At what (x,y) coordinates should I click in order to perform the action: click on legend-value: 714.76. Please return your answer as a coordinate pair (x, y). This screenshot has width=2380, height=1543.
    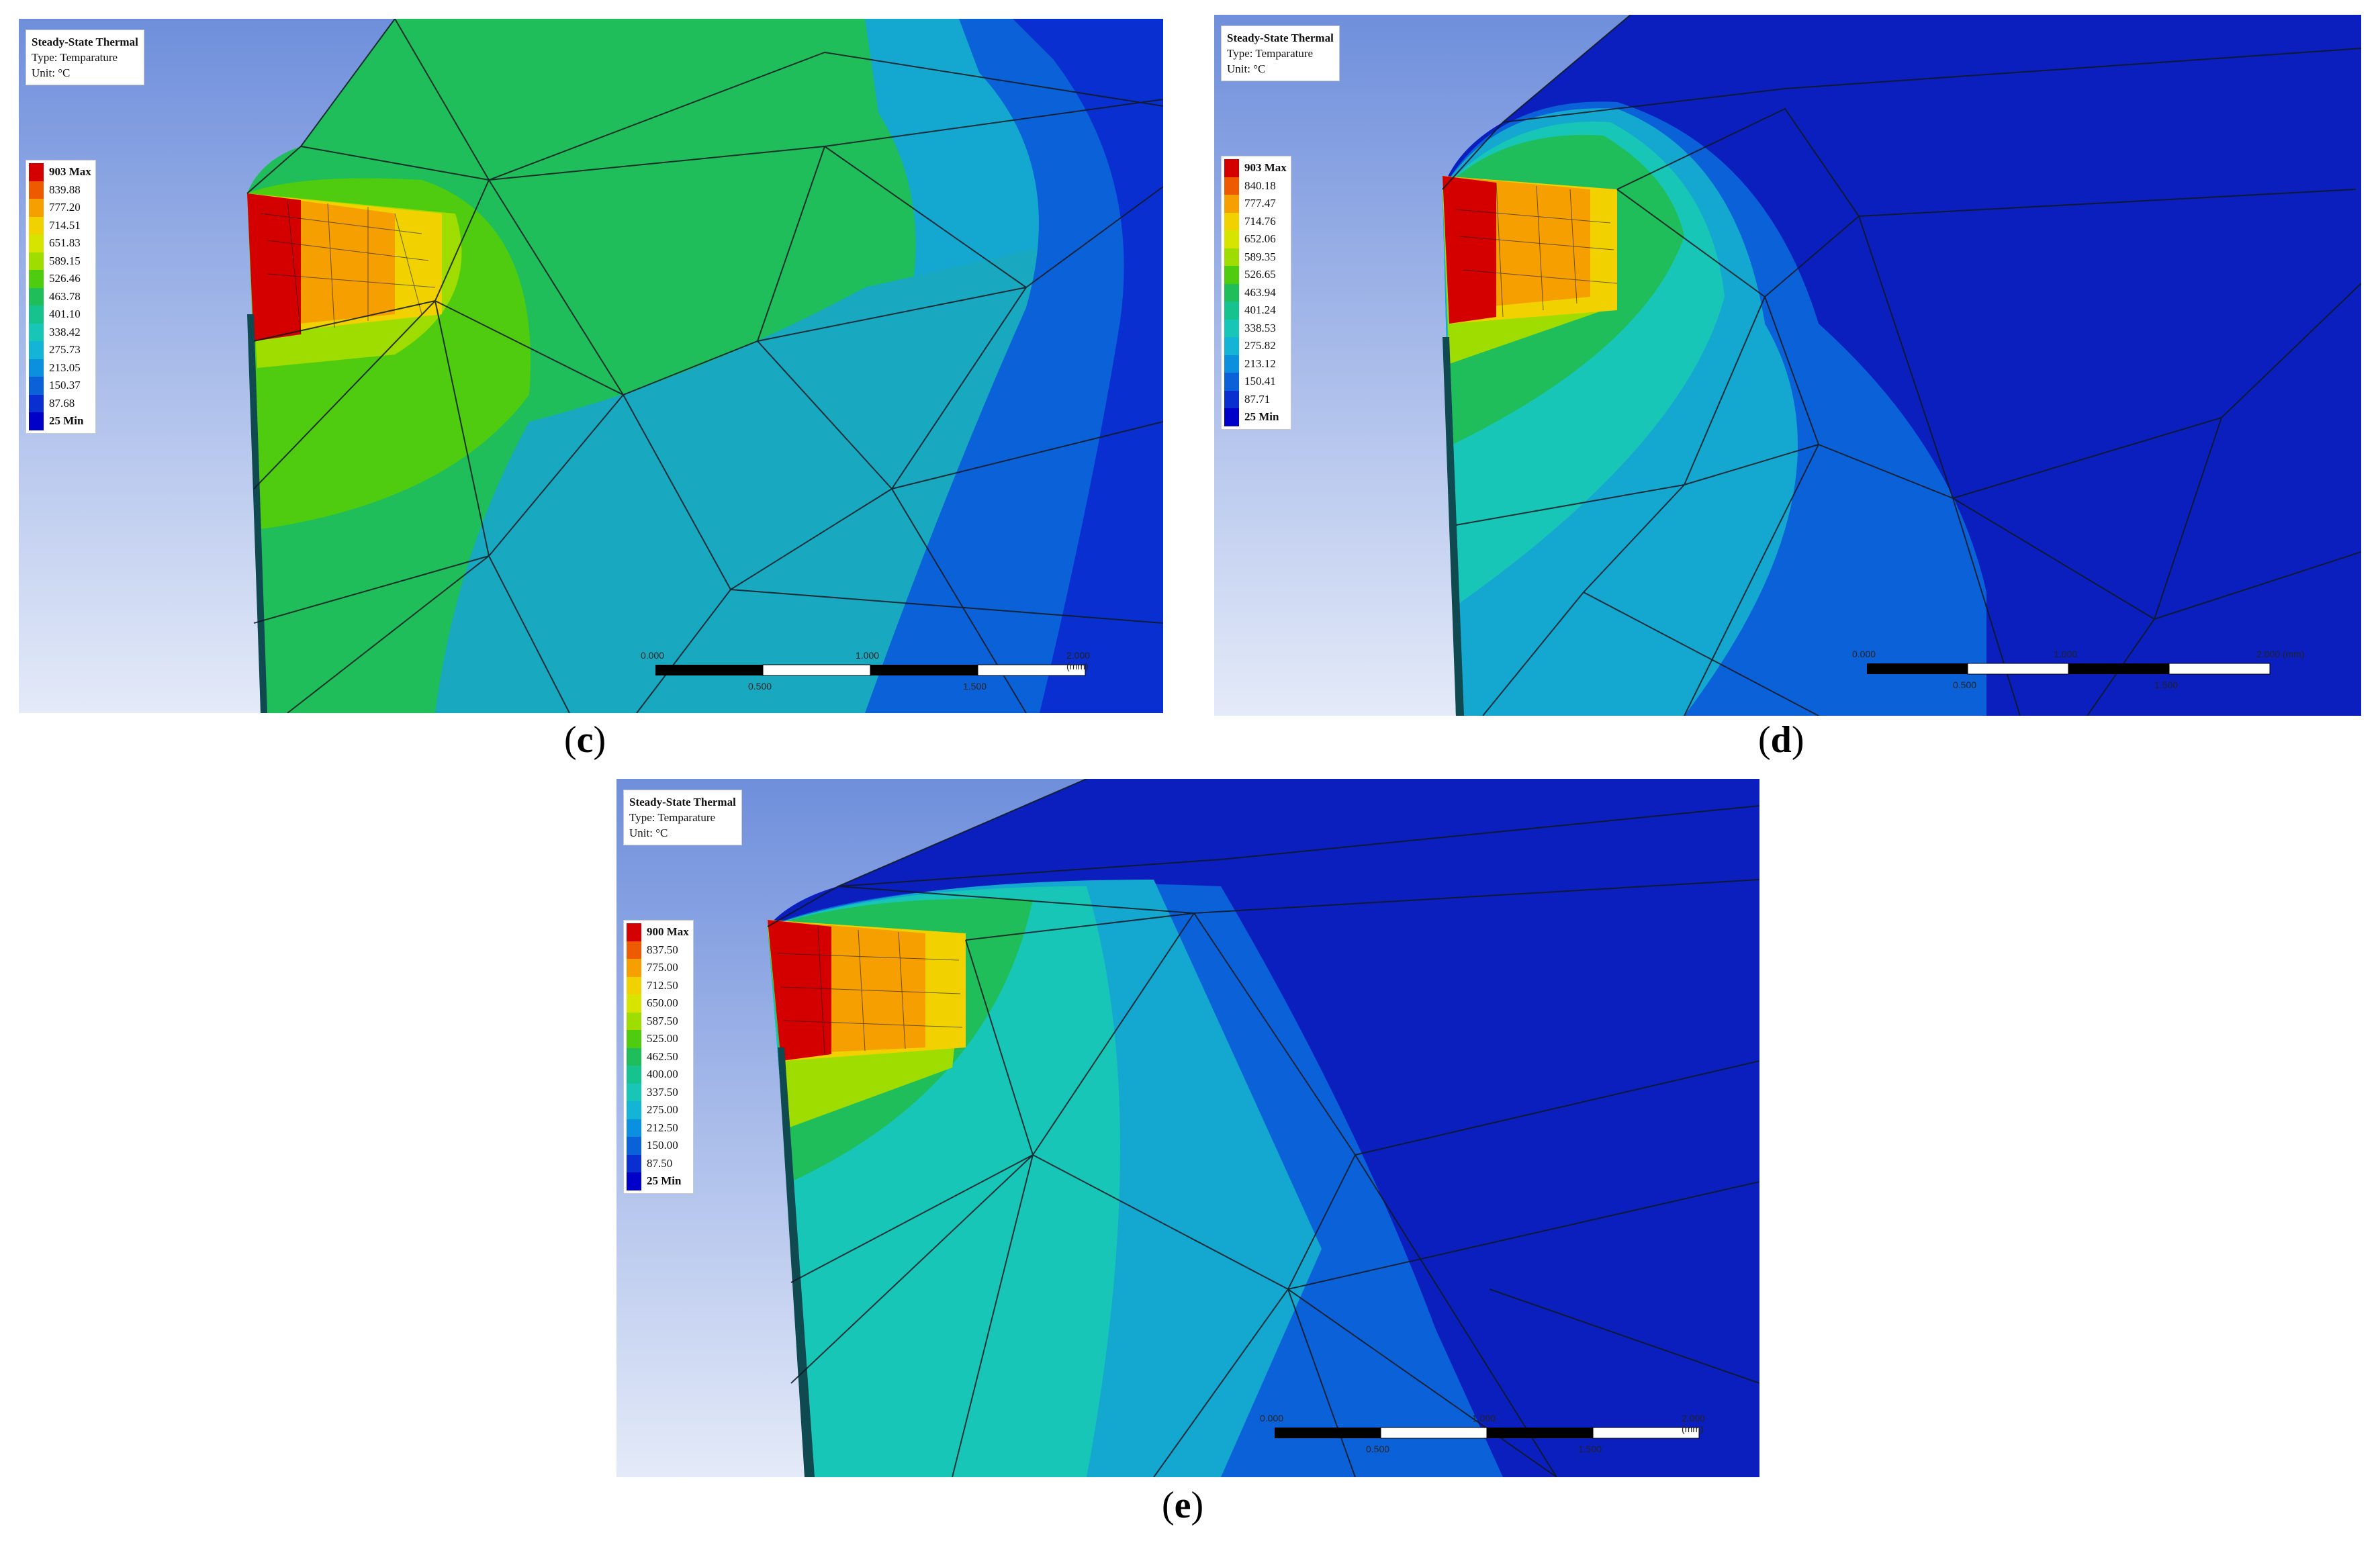
    Looking at the image, I should click on (1260, 221).